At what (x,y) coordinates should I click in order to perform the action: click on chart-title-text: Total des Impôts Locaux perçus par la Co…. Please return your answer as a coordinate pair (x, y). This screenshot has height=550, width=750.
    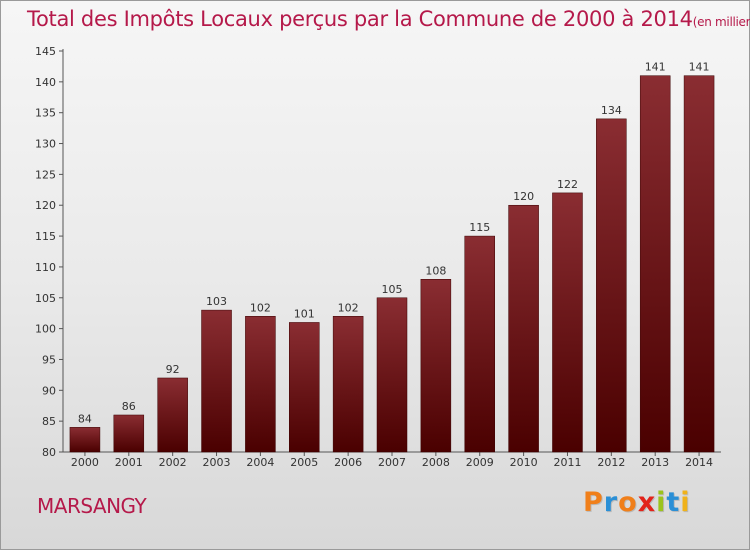
    Looking at the image, I should click on (360, 19).